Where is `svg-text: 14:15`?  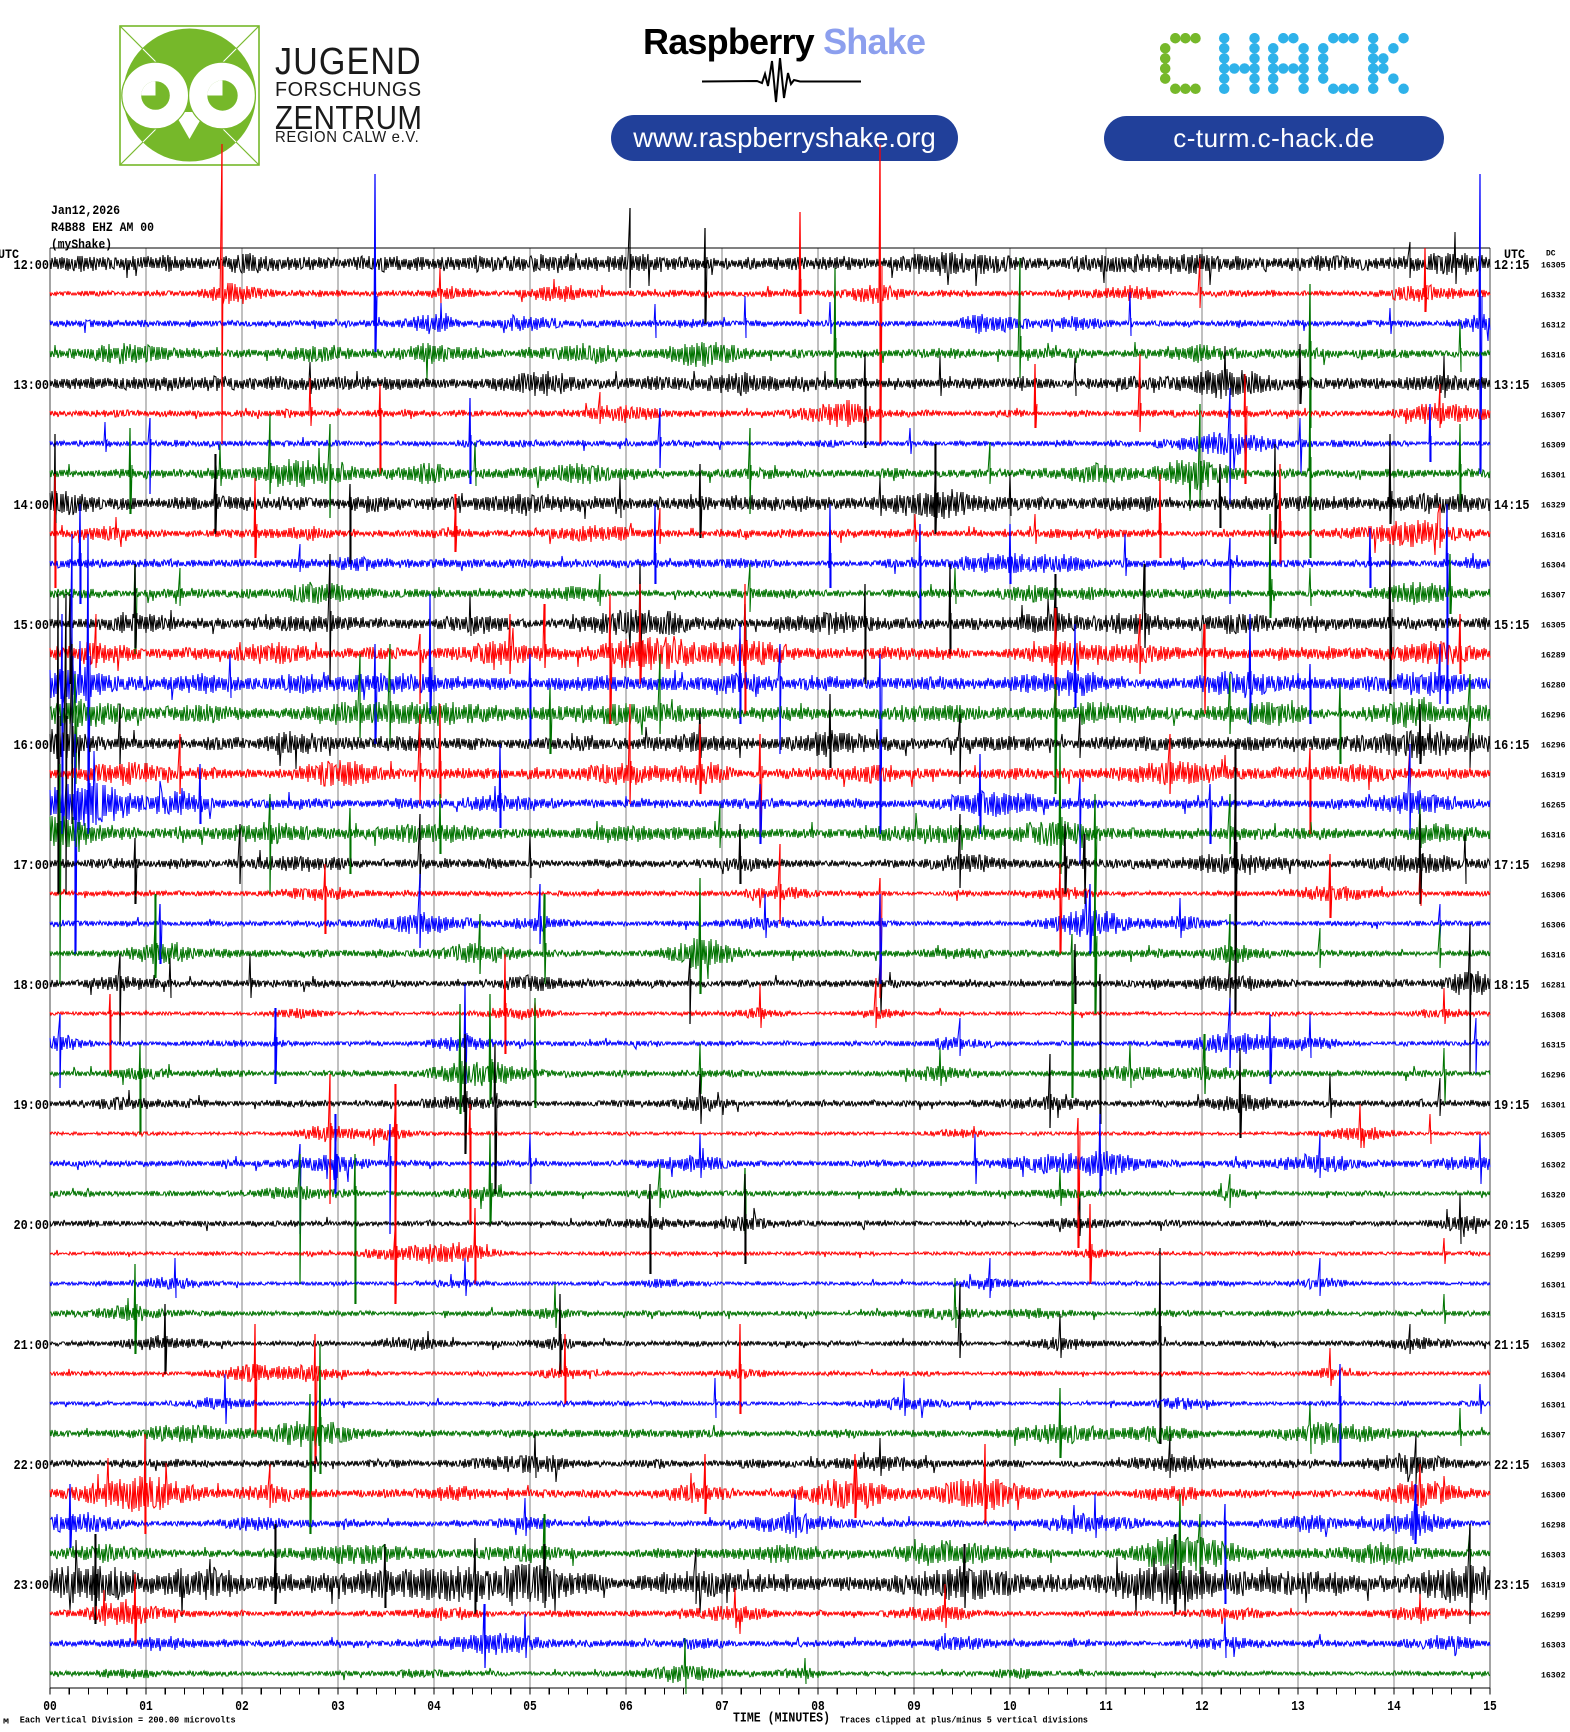
svg-text: 14:15 is located at coordinates (1512, 506).